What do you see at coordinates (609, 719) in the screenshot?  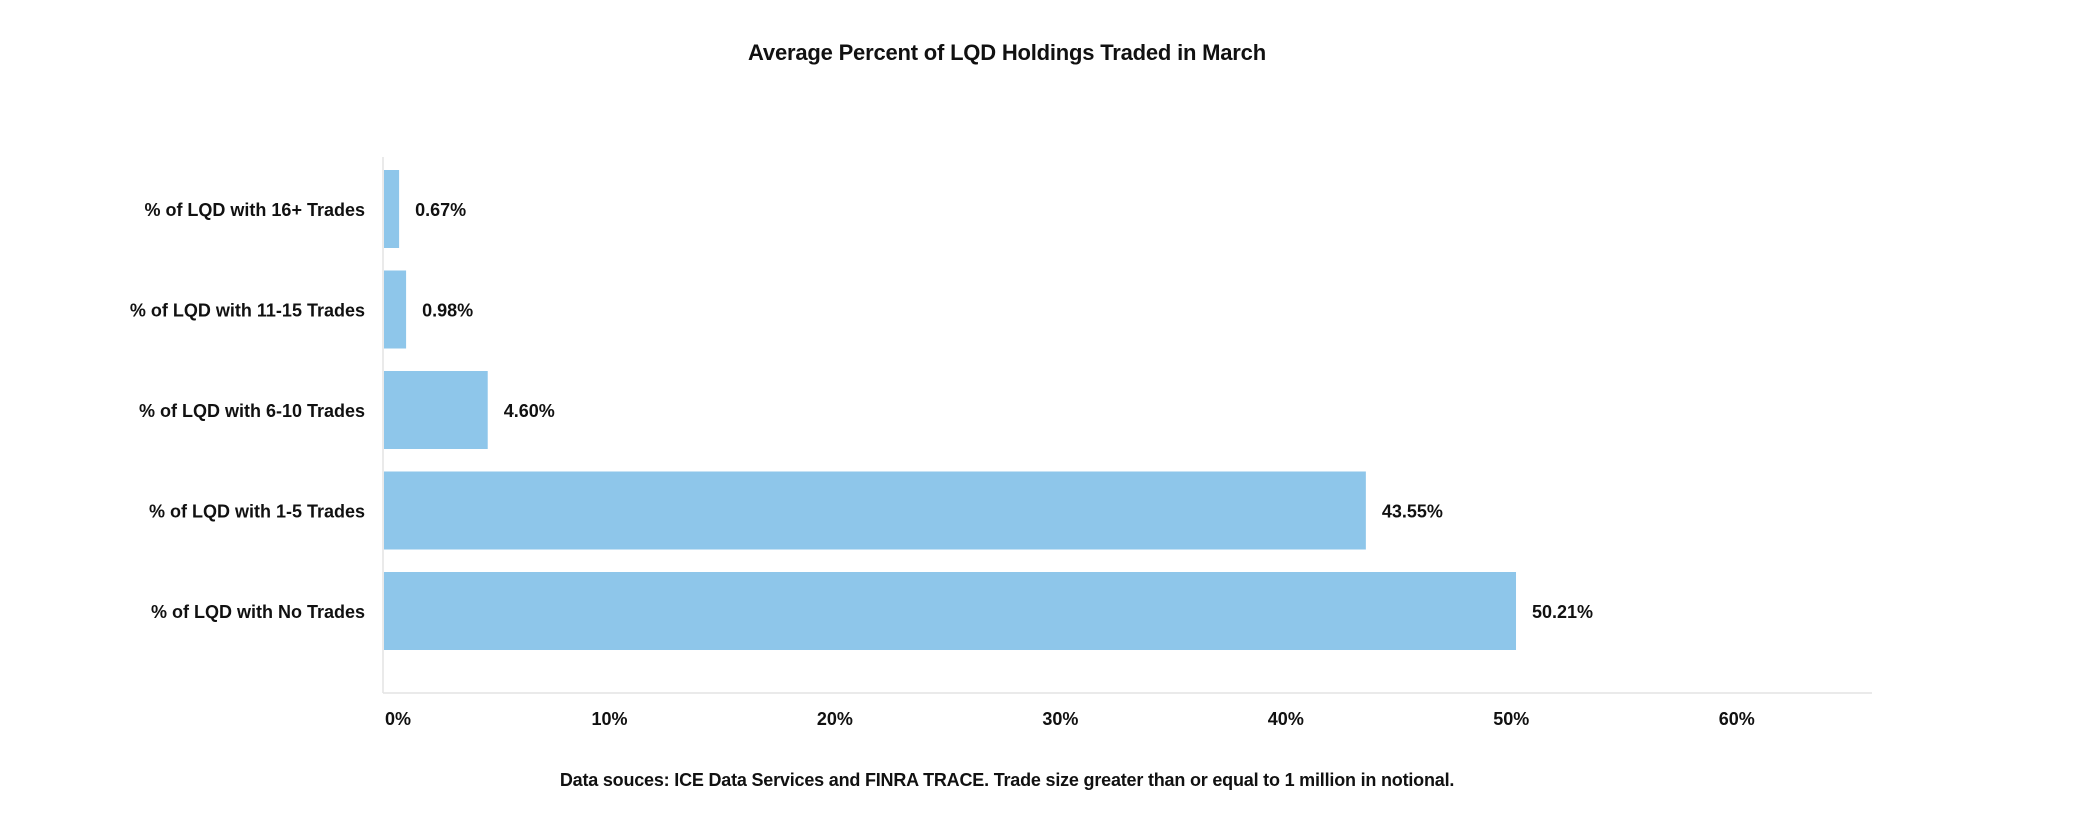 I see `x-tick-label: 10%` at bounding box center [609, 719].